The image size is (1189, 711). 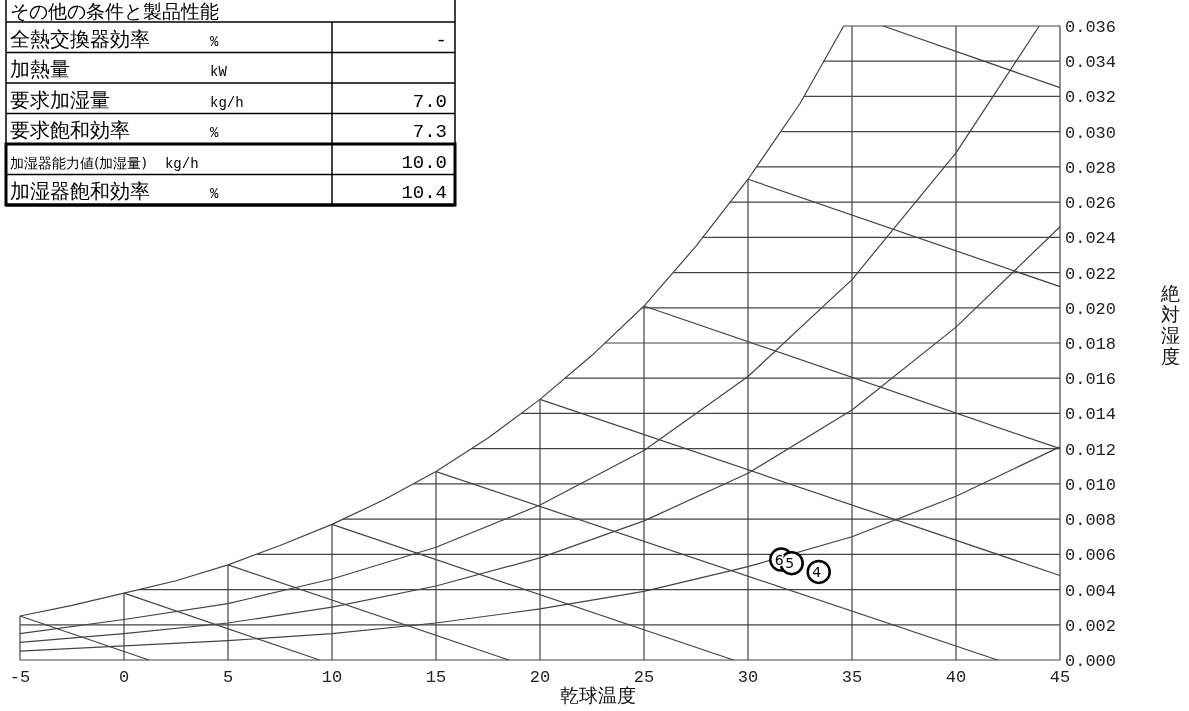 What do you see at coordinates (748, 677) in the screenshot?
I see `x-tick-label: 30` at bounding box center [748, 677].